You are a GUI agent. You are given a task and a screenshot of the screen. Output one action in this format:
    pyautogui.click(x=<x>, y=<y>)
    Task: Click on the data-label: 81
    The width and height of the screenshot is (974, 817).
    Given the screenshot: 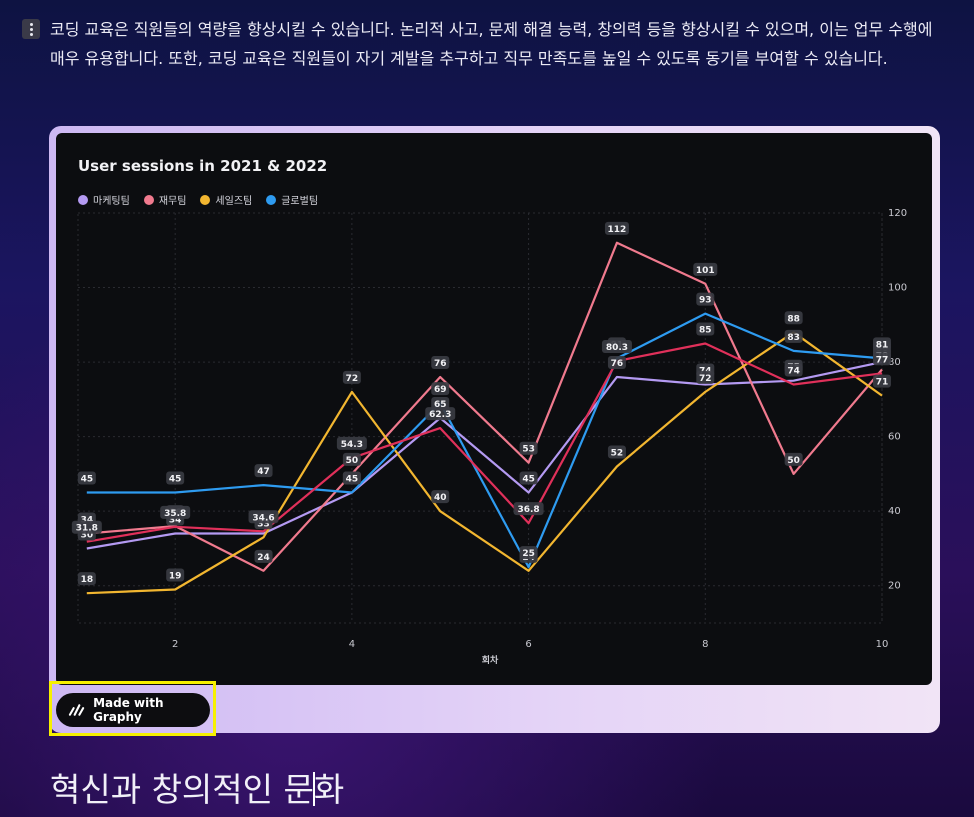 What is the action you would take?
    pyautogui.click(x=882, y=345)
    